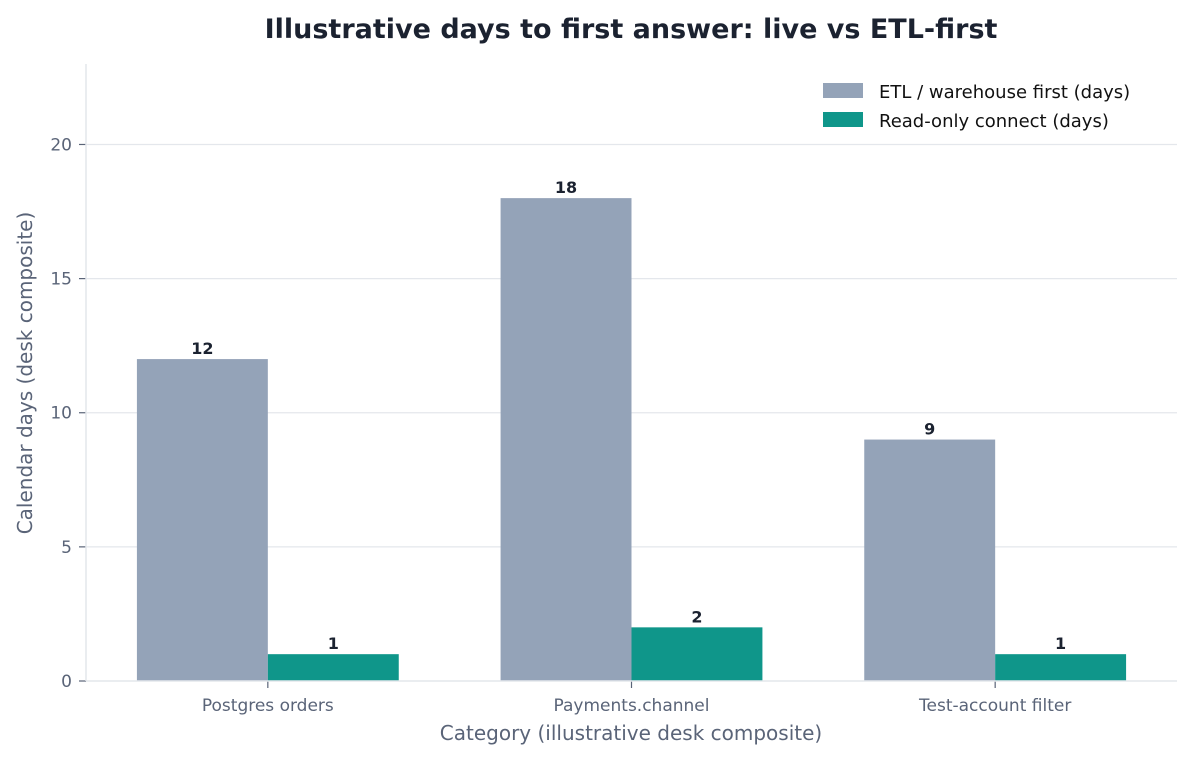 The image size is (1193, 760). Describe the element at coordinates (66, 682) in the screenshot. I see `y-tick-label-0: 0` at that location.